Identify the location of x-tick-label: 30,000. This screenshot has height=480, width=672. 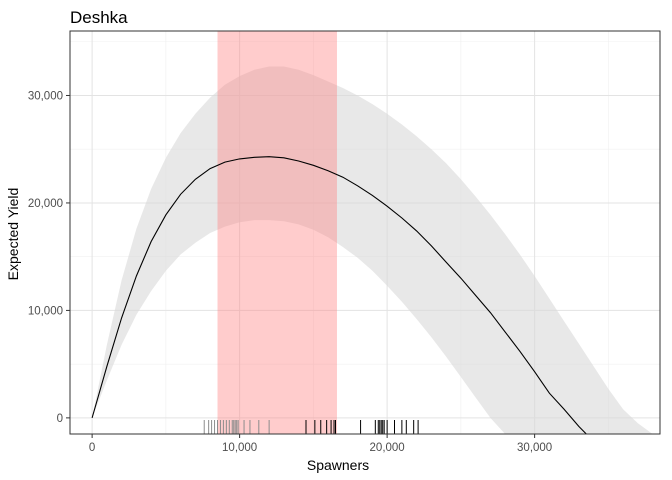
(534, 448).